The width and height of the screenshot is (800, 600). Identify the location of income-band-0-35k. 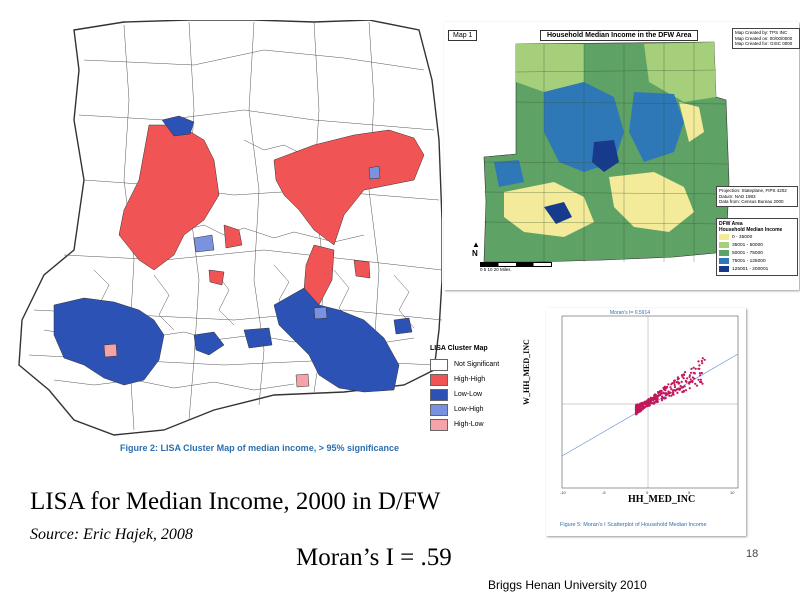
(651, 202).